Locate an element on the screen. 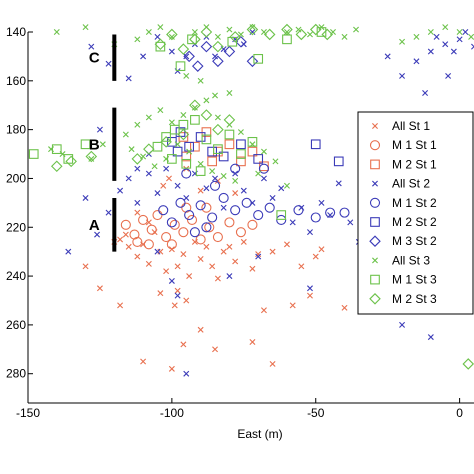 The width and height of the screenshot is (474, 474). y-tick-label: 280 is located at coordinates (16, 374).